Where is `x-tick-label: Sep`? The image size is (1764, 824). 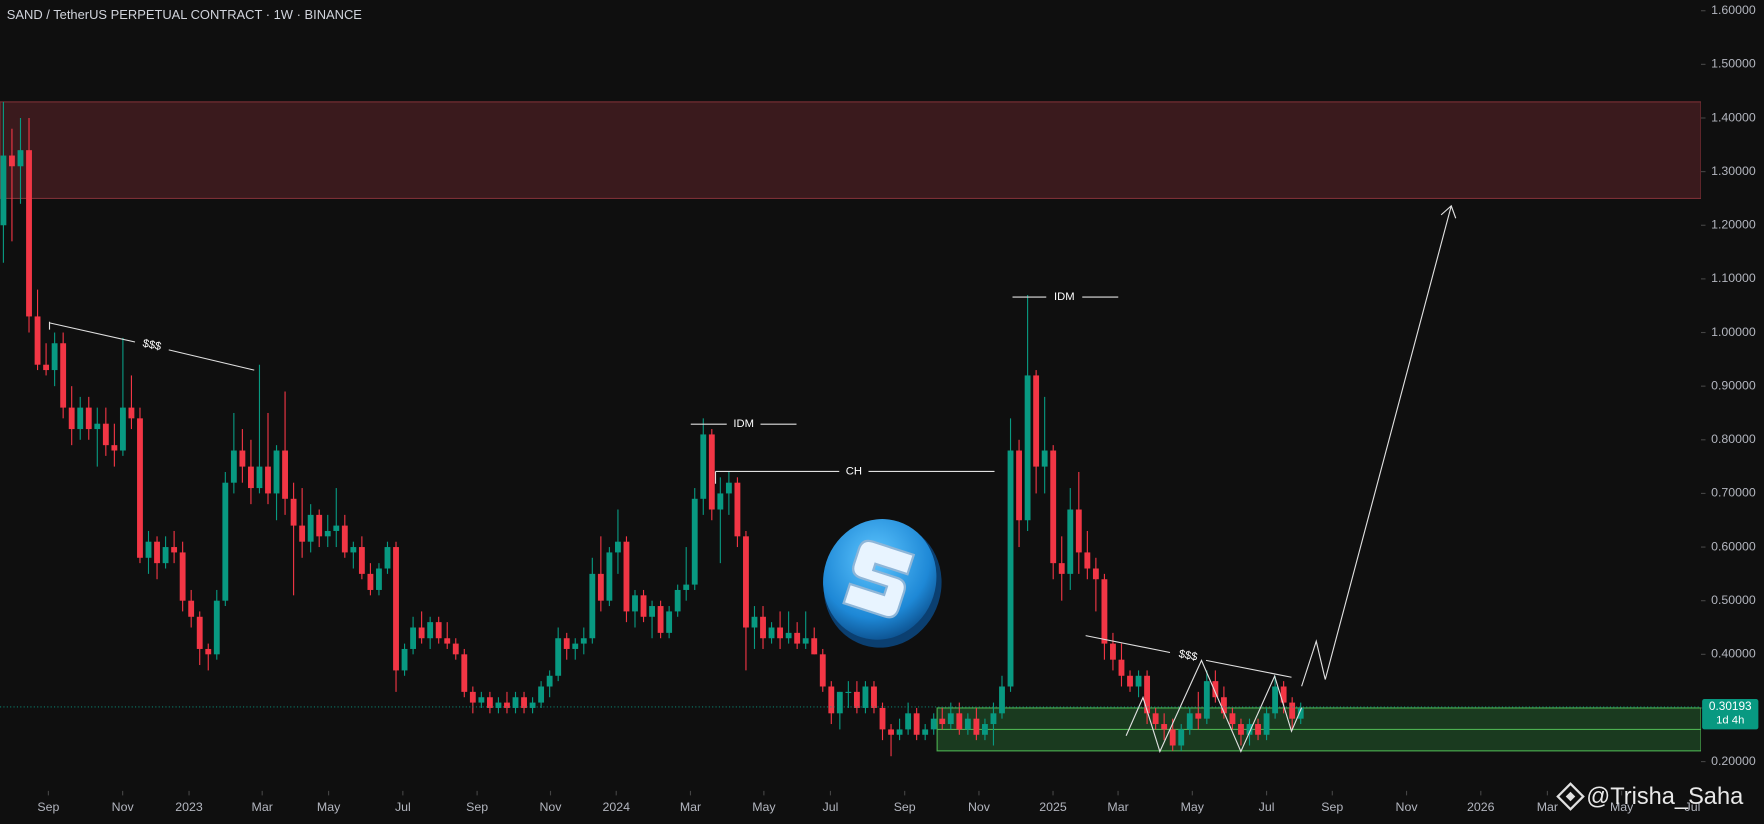 x-tick-label: Sep is located at coordinates (48, 807).